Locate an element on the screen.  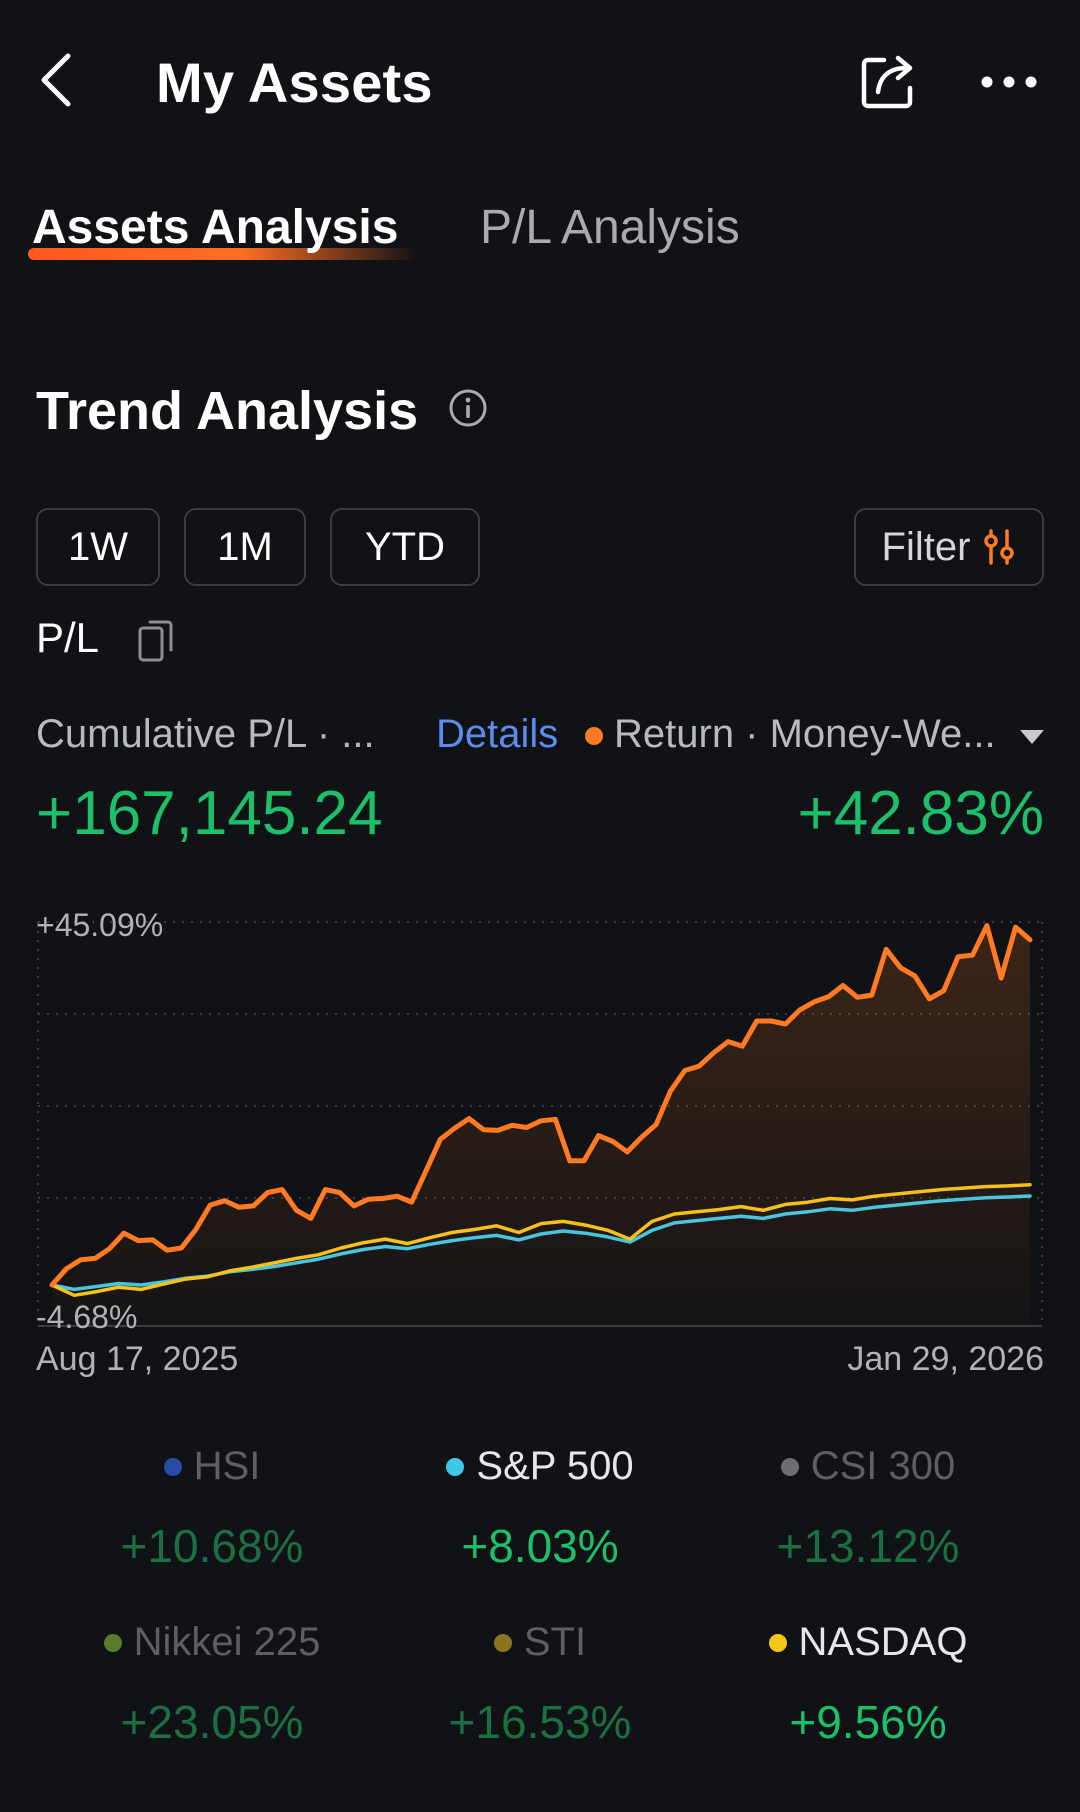
index-return-value: +13.12% is located at coordinates (868, 1546).